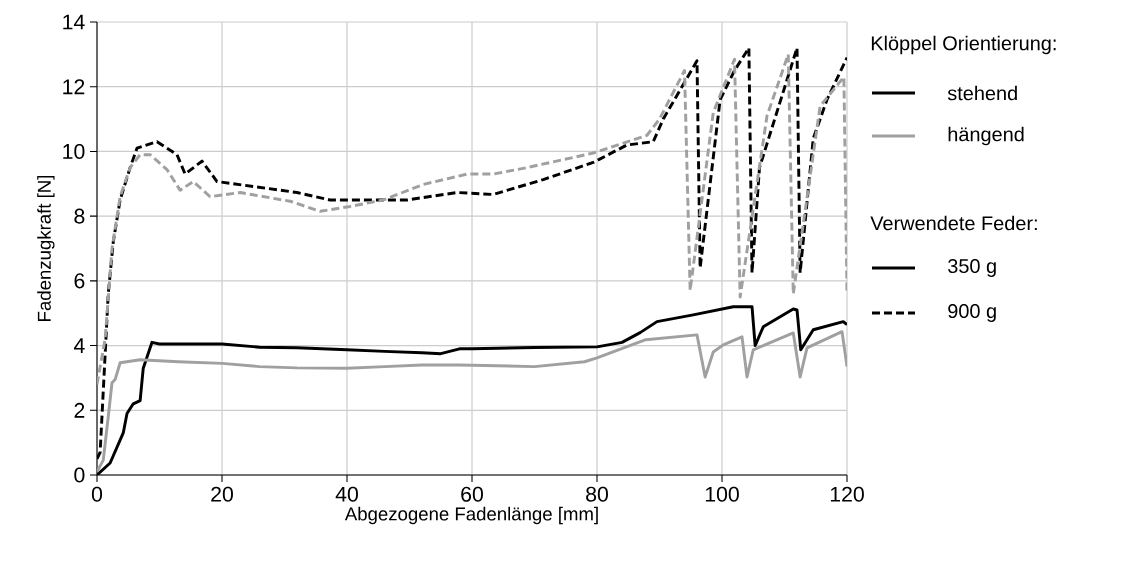  What do you see at coordinates (471, 515) in the screenshot?
I see `x-axis-title: Abgezogene Fadenlänge [mm]` at bounding box center [471, 515].